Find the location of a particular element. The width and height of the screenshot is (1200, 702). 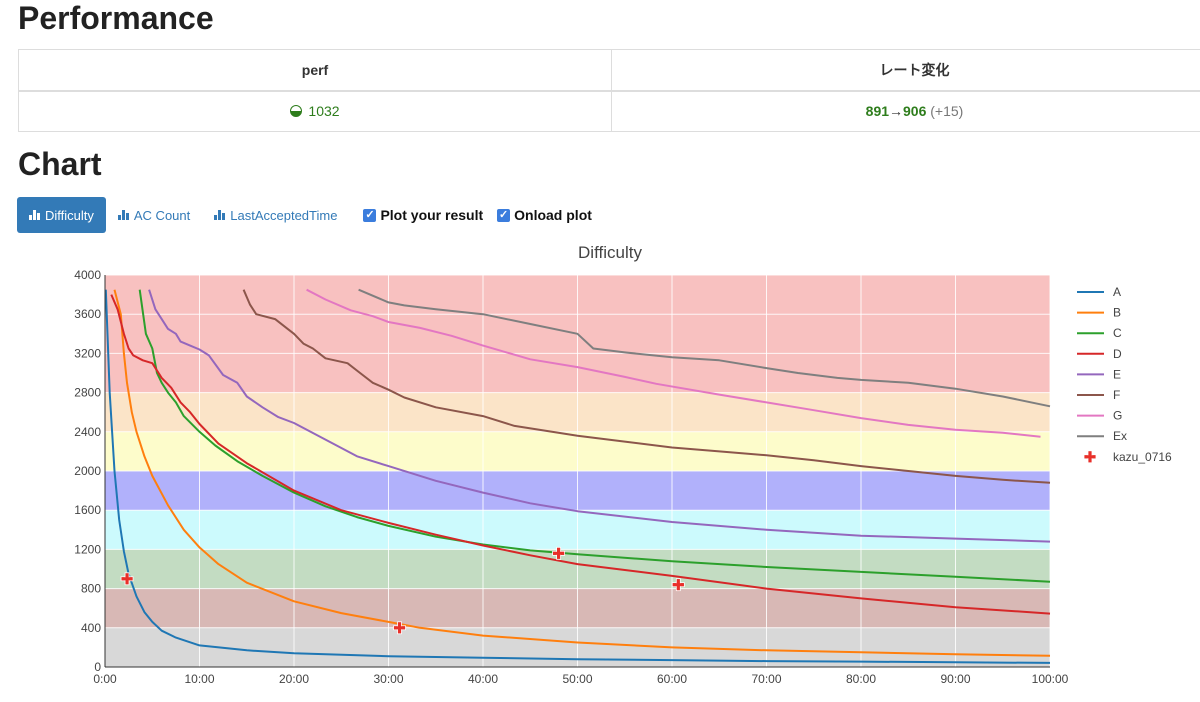

legend-label: F is located at coordinates (1116, 395).